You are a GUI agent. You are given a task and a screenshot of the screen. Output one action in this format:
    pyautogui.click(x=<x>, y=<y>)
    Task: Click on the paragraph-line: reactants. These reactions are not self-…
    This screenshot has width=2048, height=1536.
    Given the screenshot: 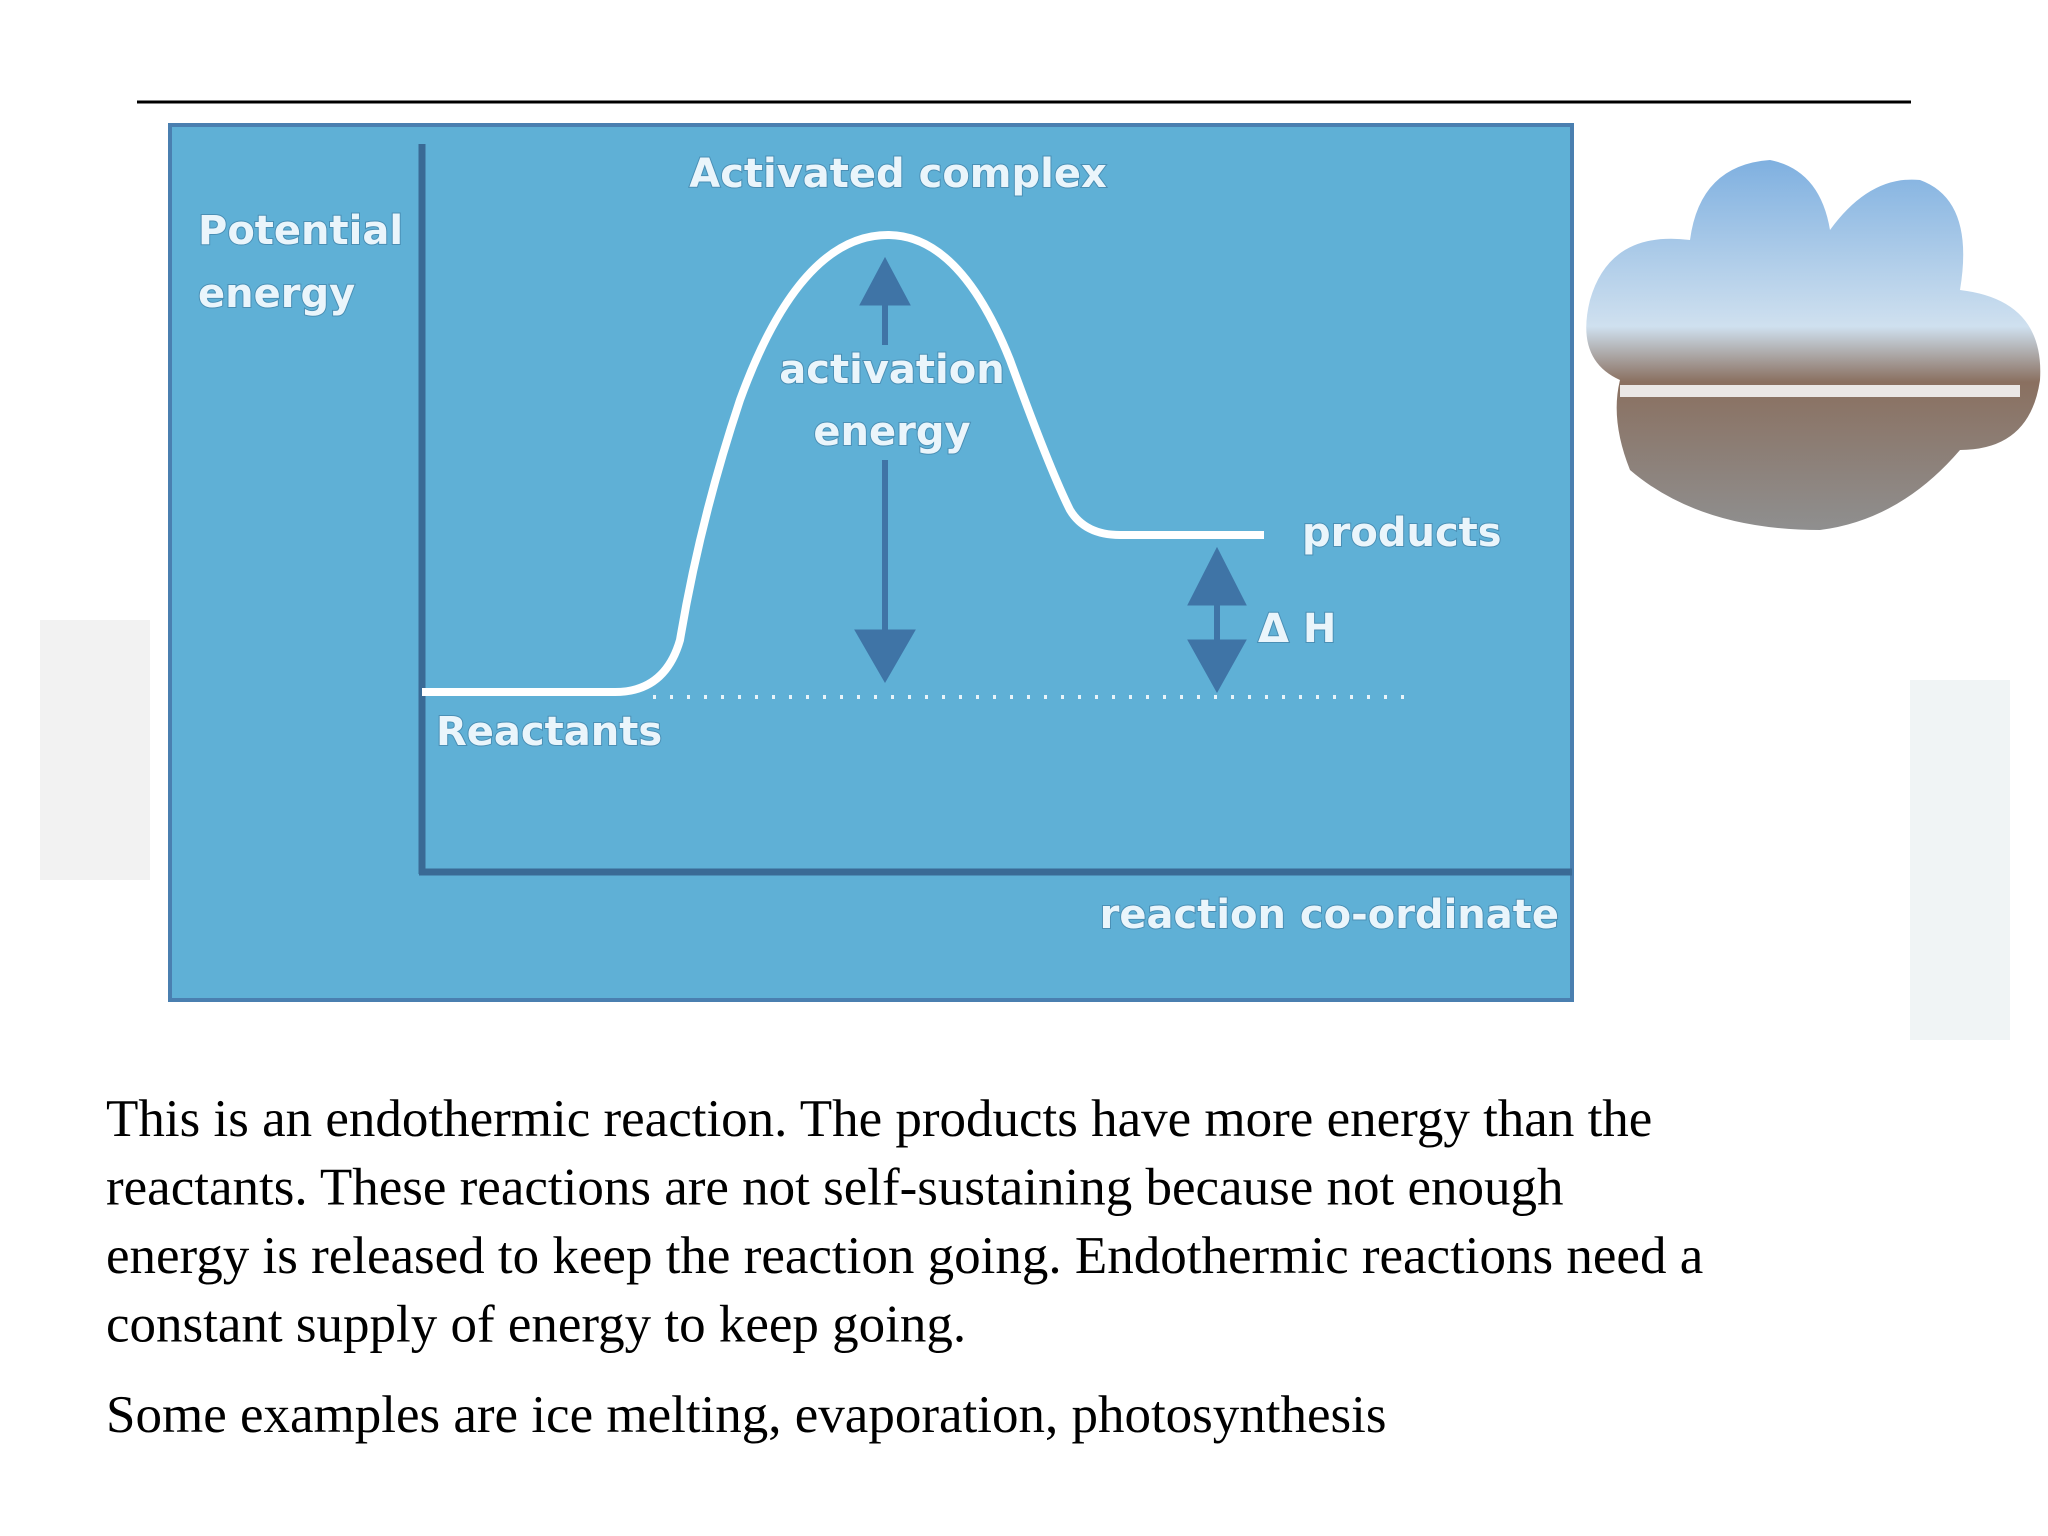 What is the action you would take?
    pyautogui.click(x=834, y=1188)
    